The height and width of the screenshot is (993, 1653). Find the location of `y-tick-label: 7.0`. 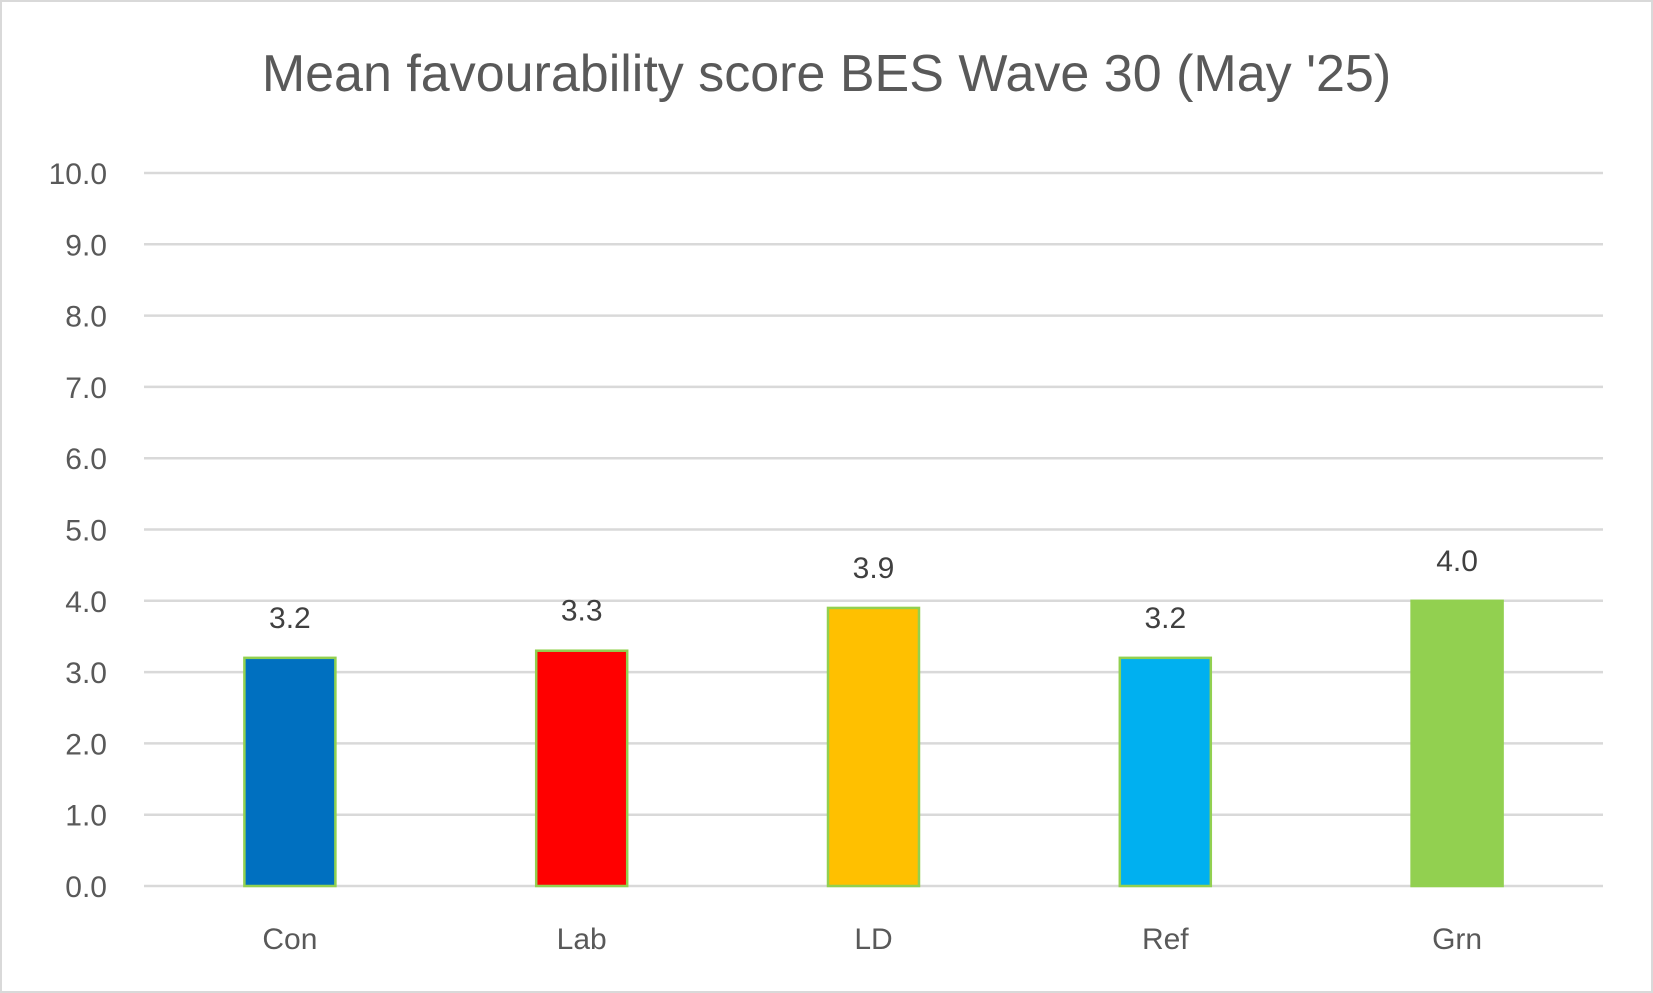

y-tick-label: 7.0 is located at coordinates (86, 388).